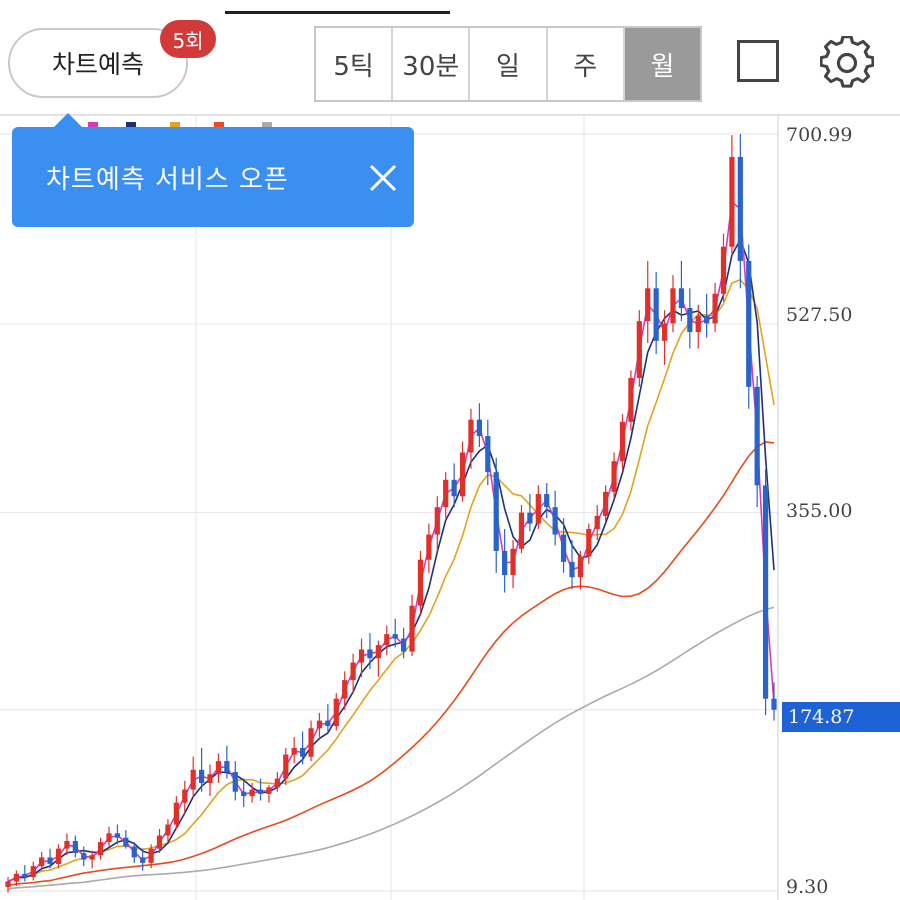  I want to click on close-icon, so click(383, 178).